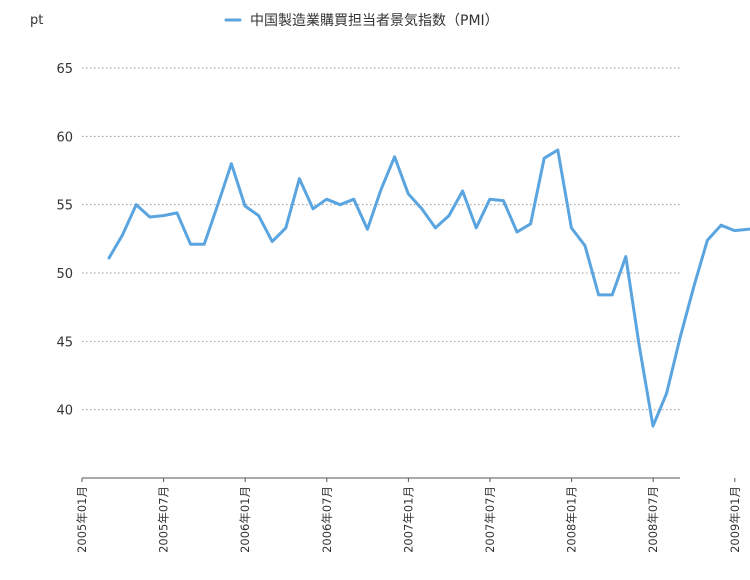 The width and height of the screenshot is (750, 580). What do you see at coordinates (490, 519) in the screenshot?
I see `x-tick-label: 2007年07月` at bounding box center [490, 519].